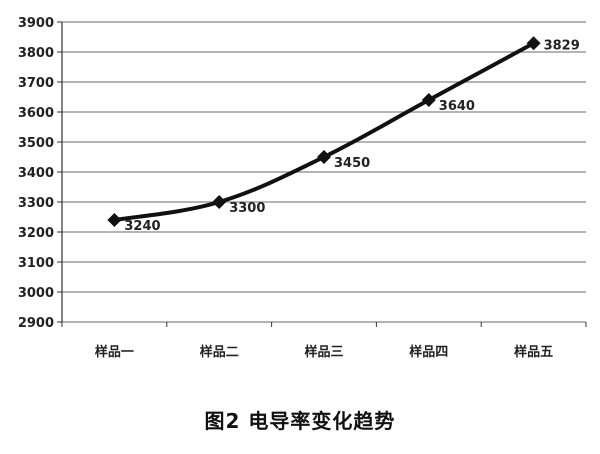 The image size is (600, 454). What do you see at coordinates (247, 208) in the screenshot?
I see `data-label: 3300` at bounding box center [247, 208].